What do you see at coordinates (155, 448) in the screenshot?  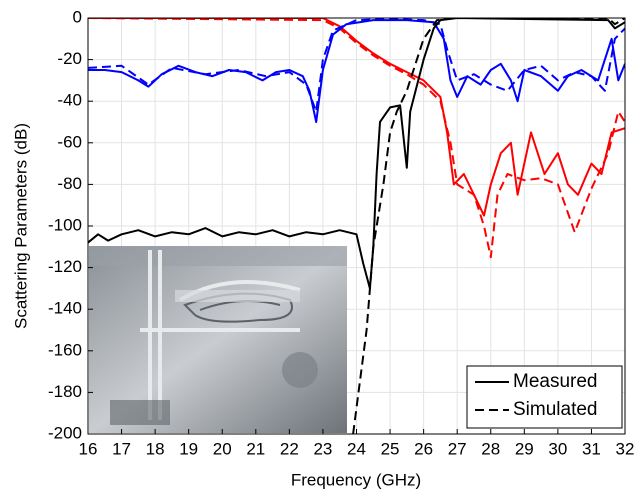 I see `x-tick-label: 18` at bounding box center [155, 448].